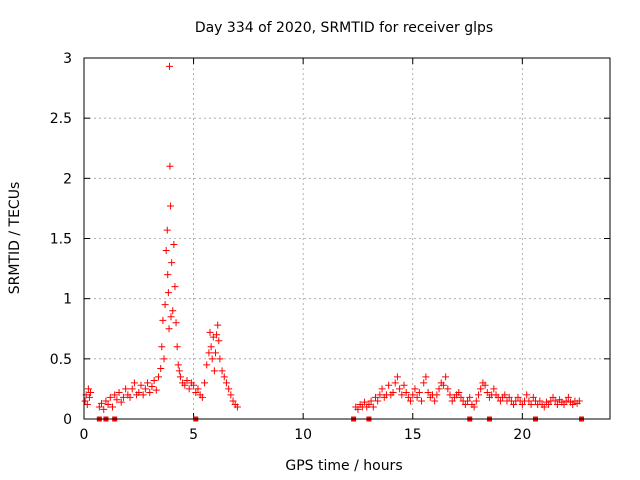 The height and width of the screenshot is (480, 640). Describe the element at coordinates (67, 179) in the screenshot. I see `y-tick-label: 2` at that location.